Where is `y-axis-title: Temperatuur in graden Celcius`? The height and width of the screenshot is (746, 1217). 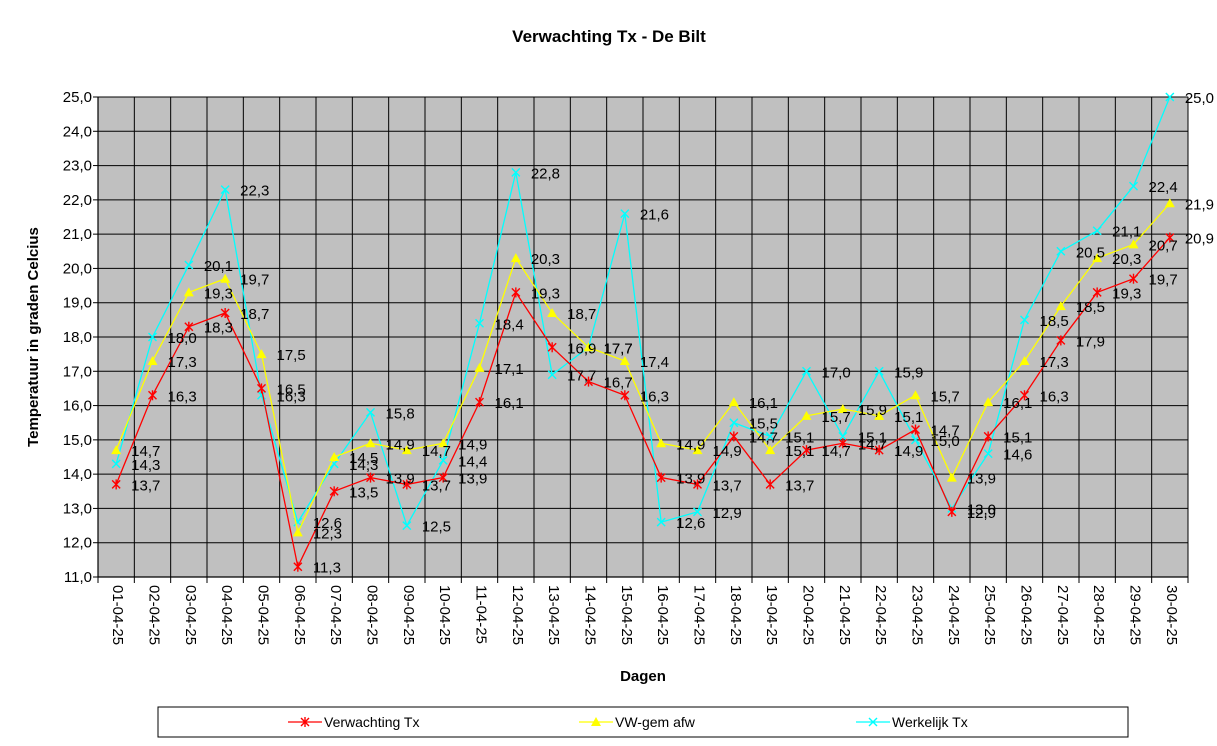 y-axis-title: Temperatuur in graden Celcius is located at coordinates (33, 337).